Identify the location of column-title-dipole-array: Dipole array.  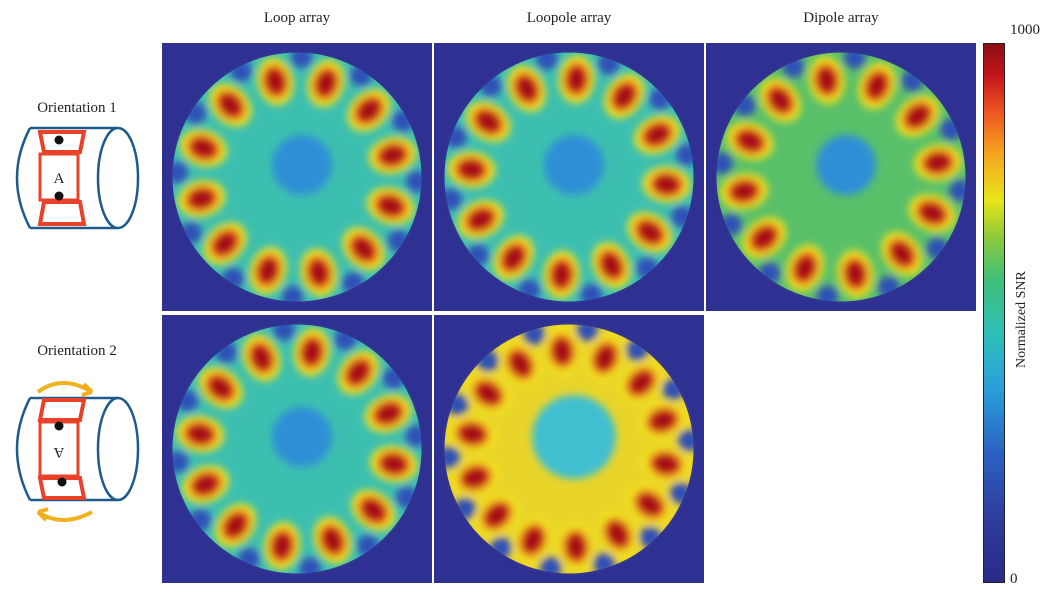
(841, 18).